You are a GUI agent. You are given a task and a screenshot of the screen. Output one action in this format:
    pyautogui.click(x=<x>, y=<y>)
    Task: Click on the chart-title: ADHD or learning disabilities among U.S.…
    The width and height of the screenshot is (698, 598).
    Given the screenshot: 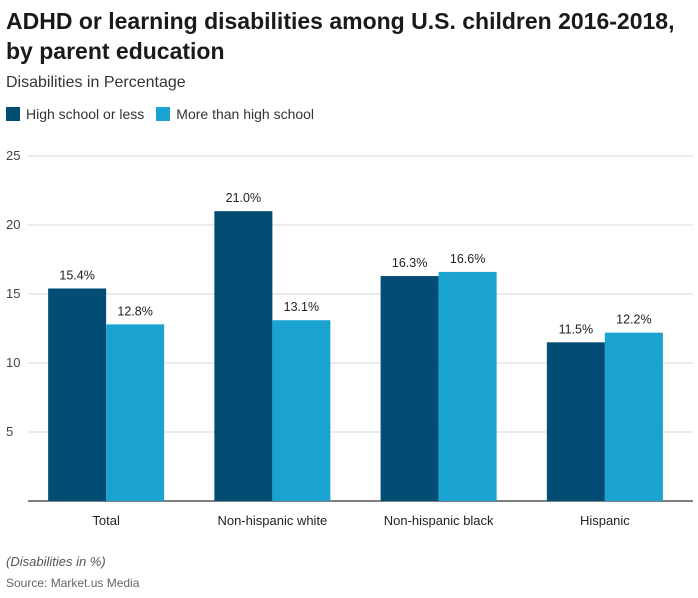 What is the action you would take?
    pyautogui.click(x=340, y=36)
    